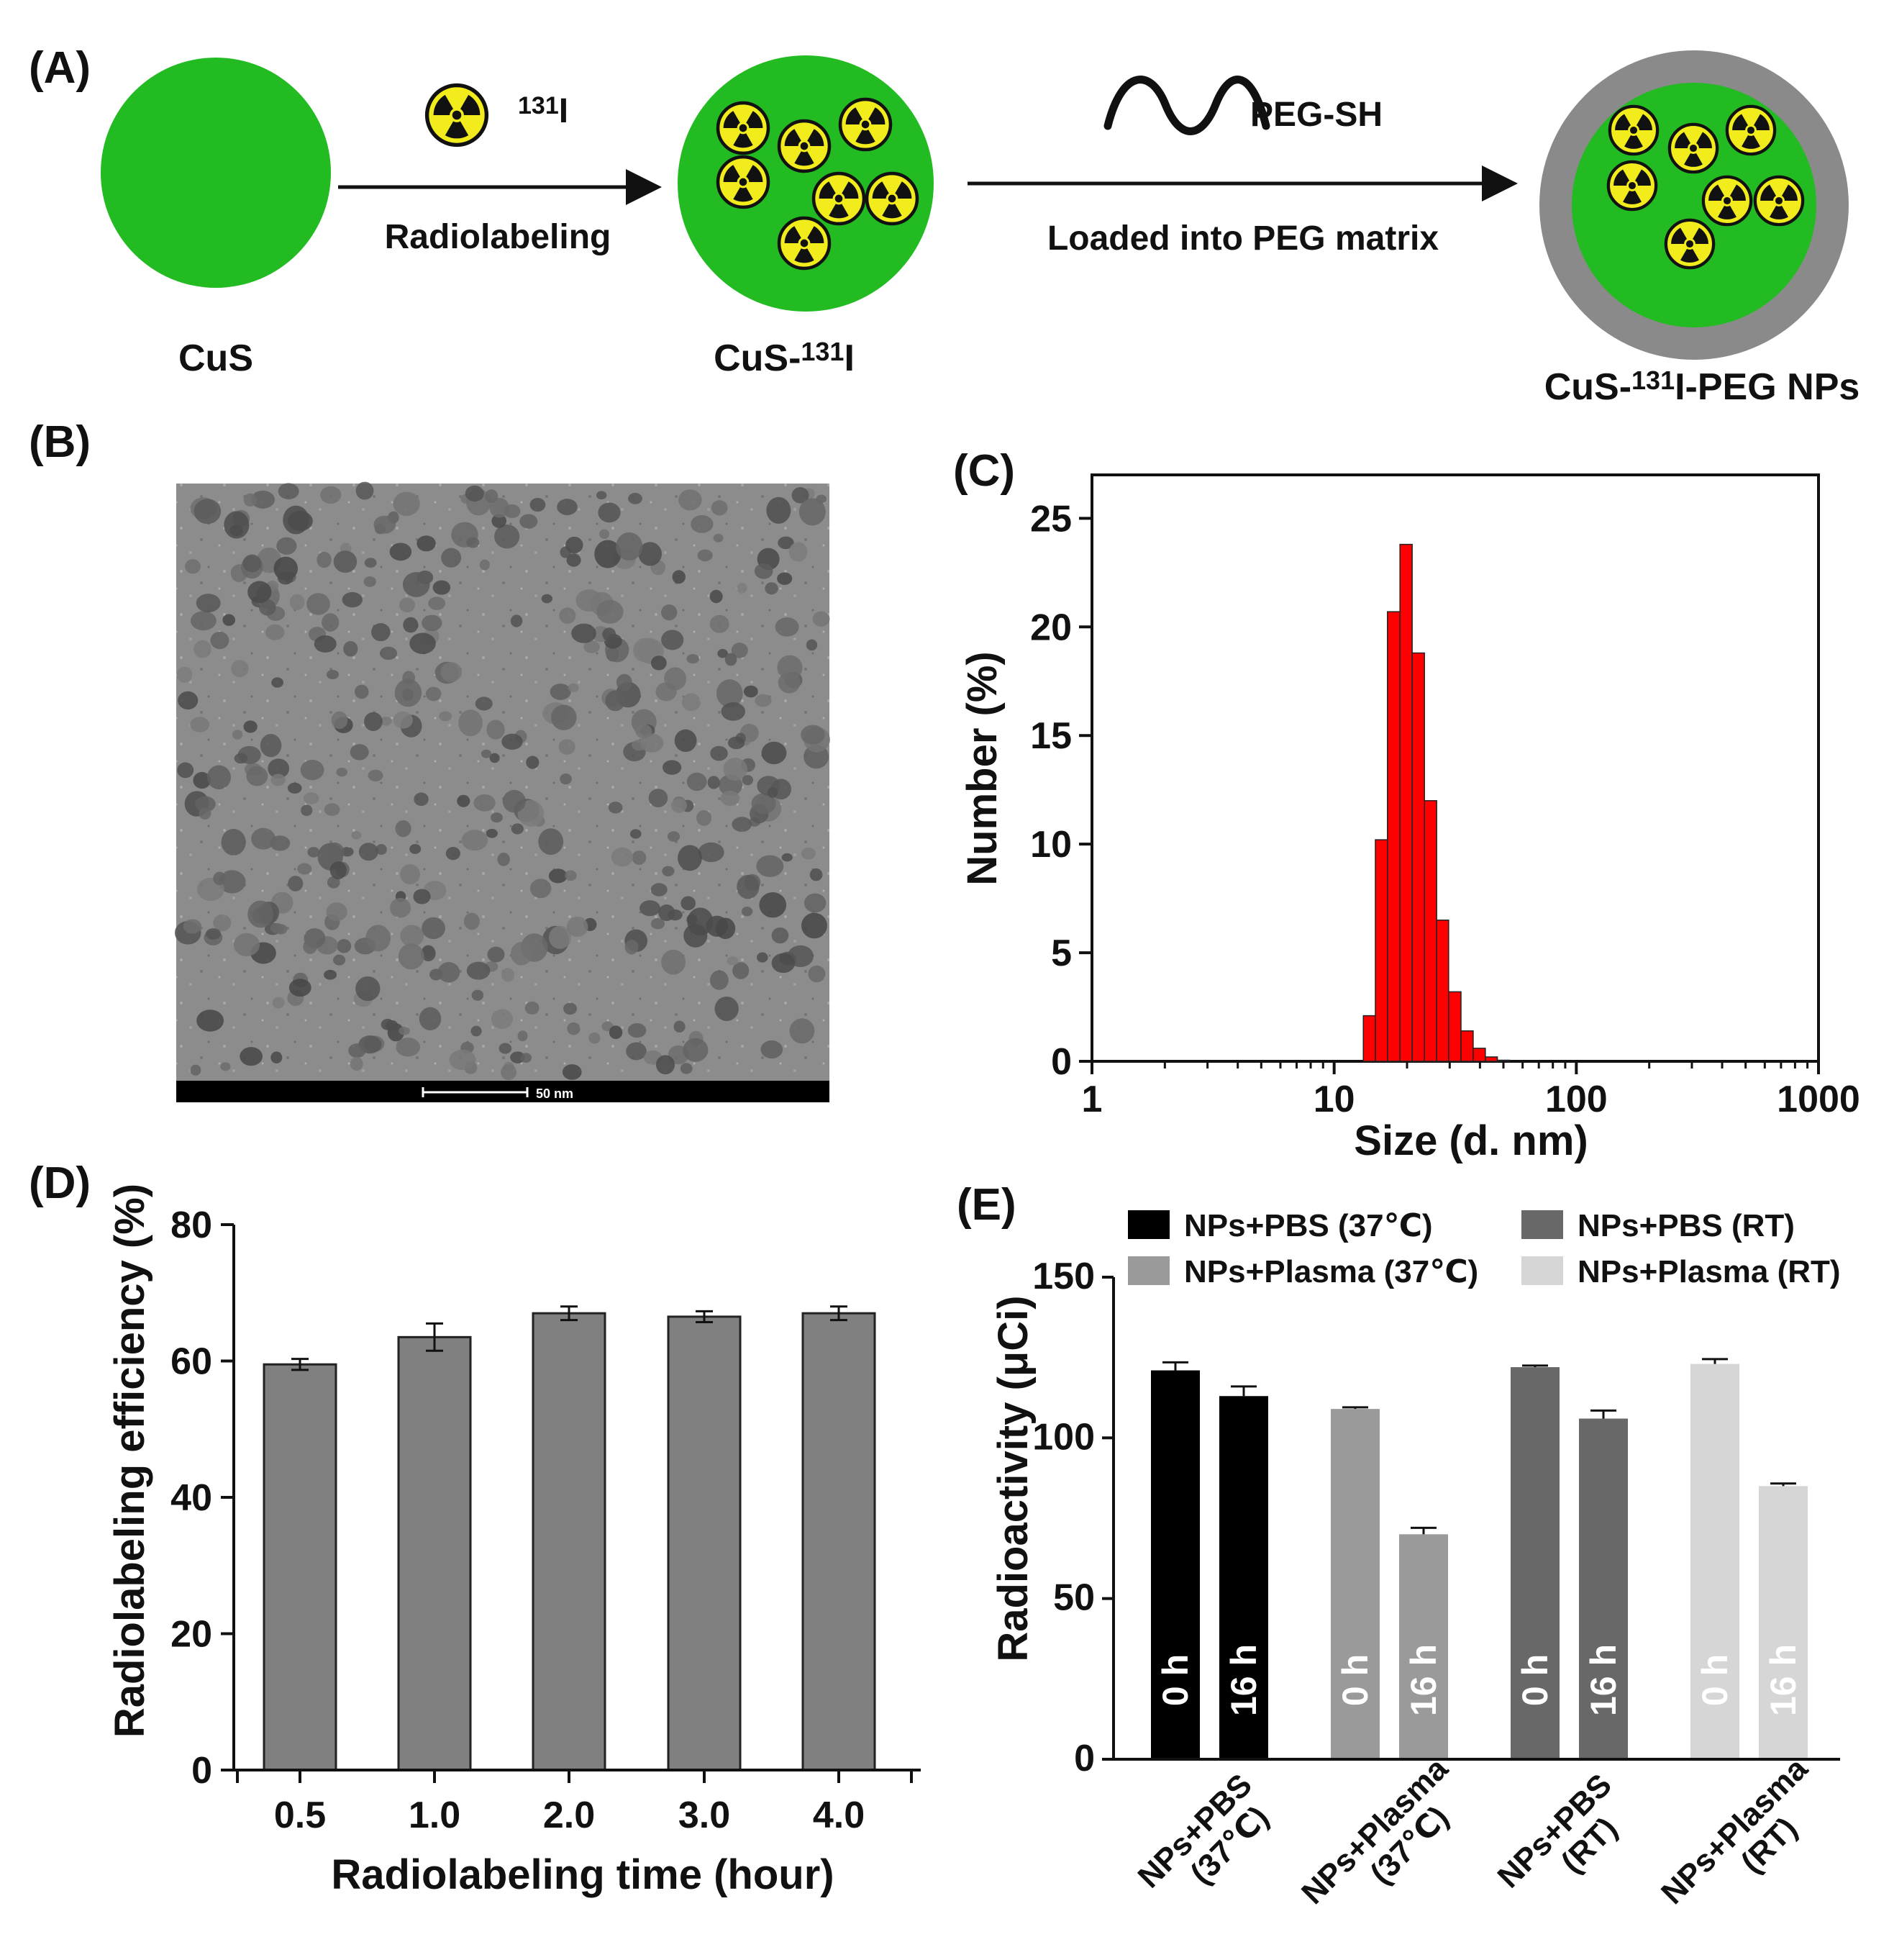 This screenshot has height=1960, width=1889. What do you see at coordinates (1317, 115) in the screenshot?
I see `peg-sh-label: PEG-SH` at bounding box center [1317, 115].